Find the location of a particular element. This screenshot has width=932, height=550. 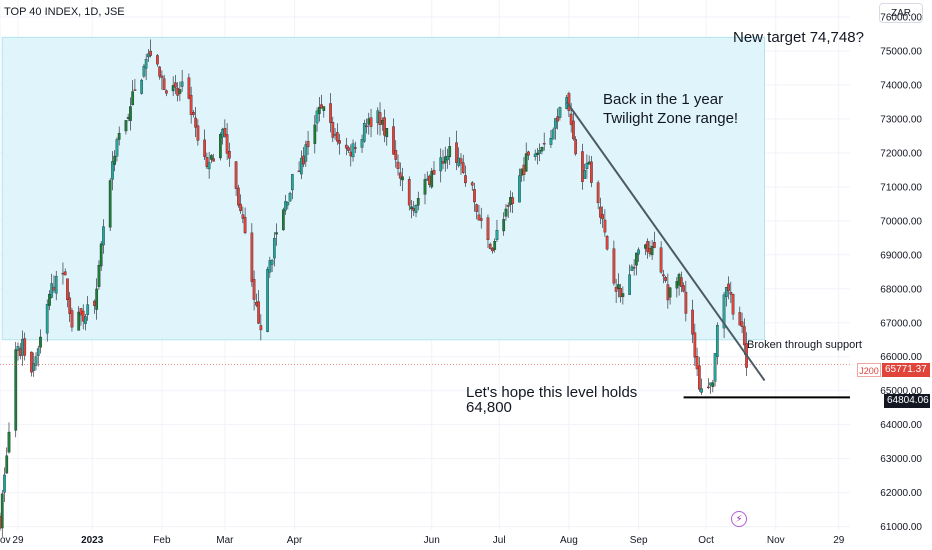

y-tick-label: 62000.00 is located at coordinates (901, 493).